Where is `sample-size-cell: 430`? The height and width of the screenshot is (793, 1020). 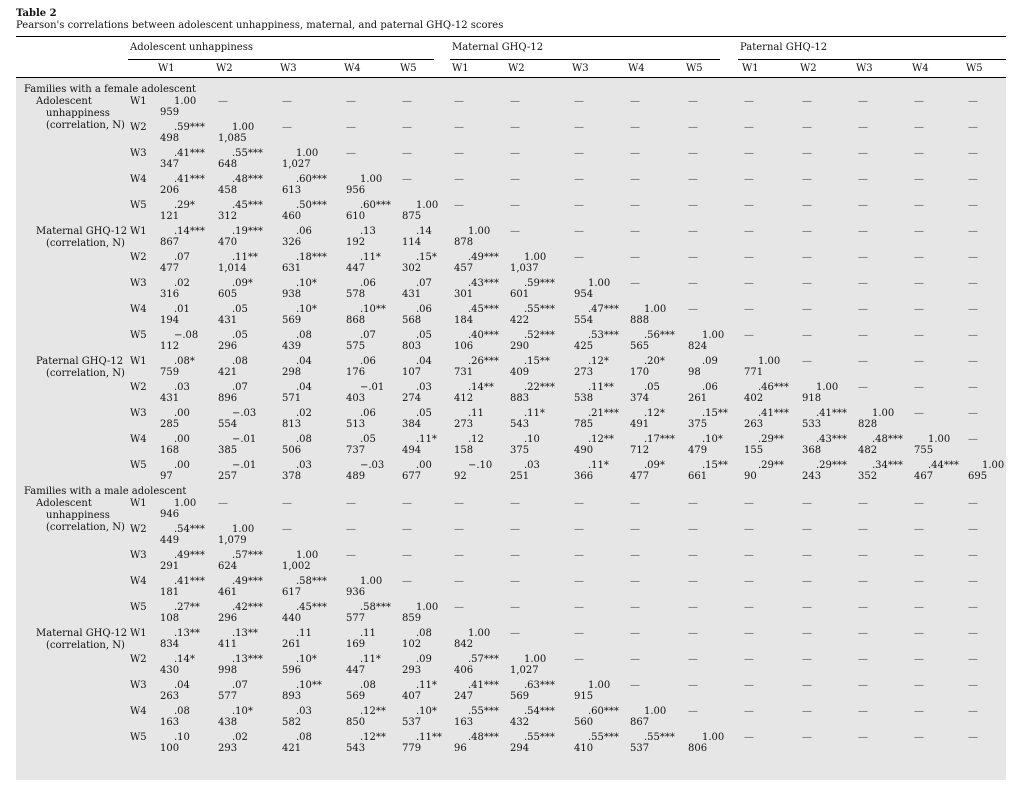 sample-size-cell: 430 is located at coordinates (170, 670).